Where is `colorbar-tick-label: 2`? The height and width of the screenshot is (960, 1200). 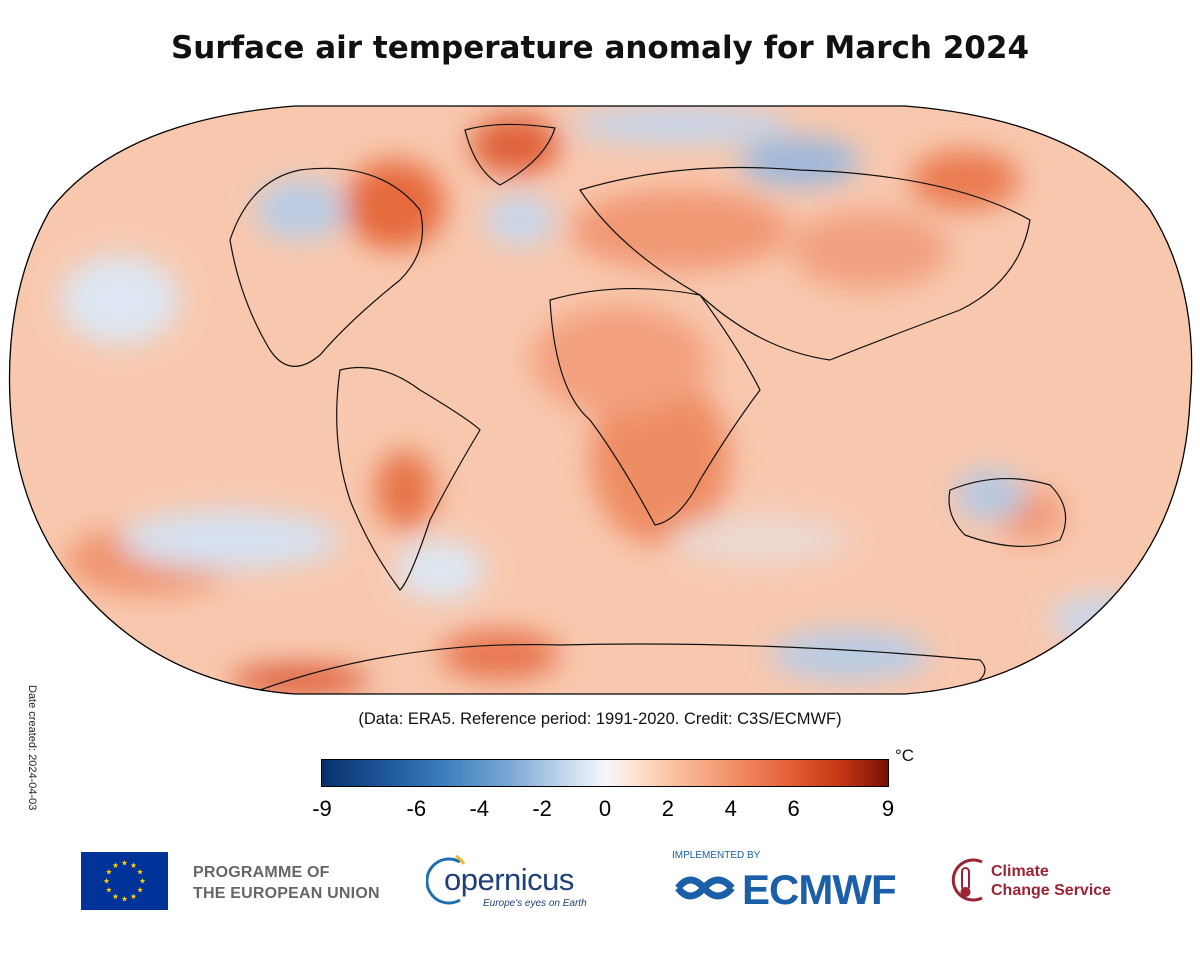
colorbar-tick-label: 2 is located at coordinates (667, 808).